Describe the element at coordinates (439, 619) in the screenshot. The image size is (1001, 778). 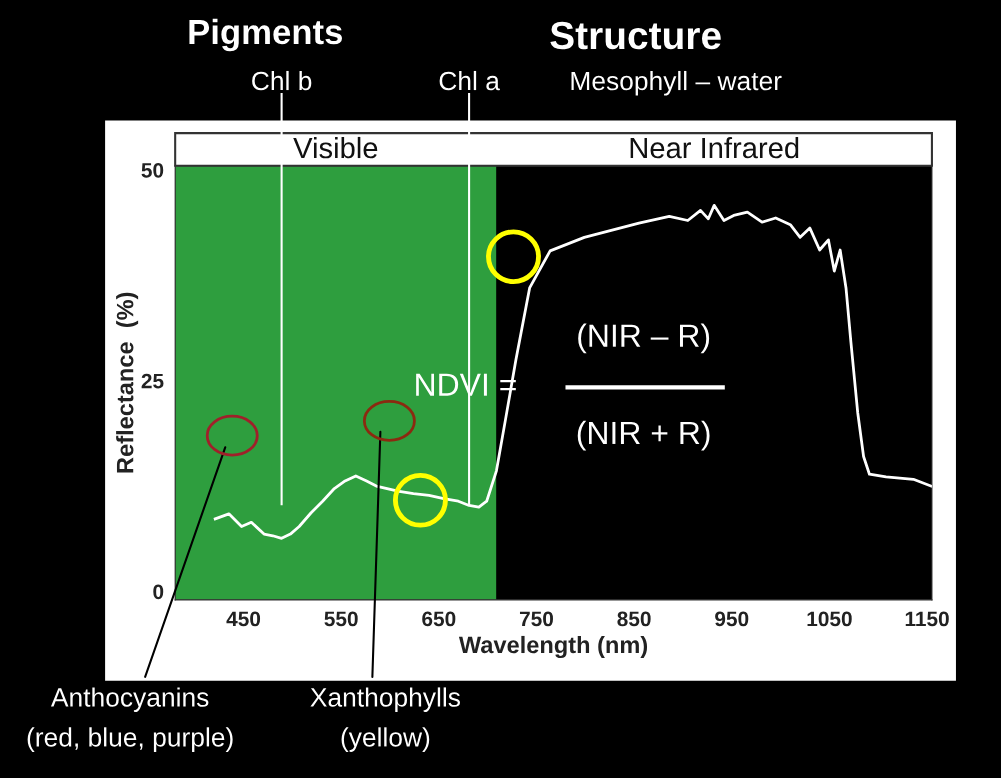
I see `x-tick-label: 650` at that location.